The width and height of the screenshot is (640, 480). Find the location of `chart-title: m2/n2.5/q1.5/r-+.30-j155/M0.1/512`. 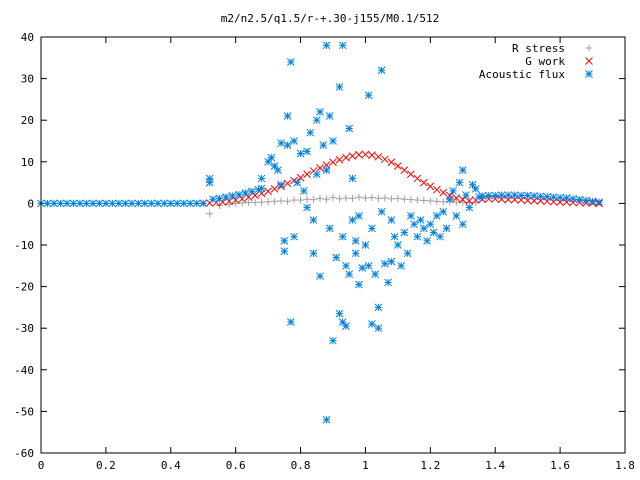

chart-title: m2/n2.5/q1.5/r-+.30-j155/M0.1/512 is located at coordinates (330, 18).